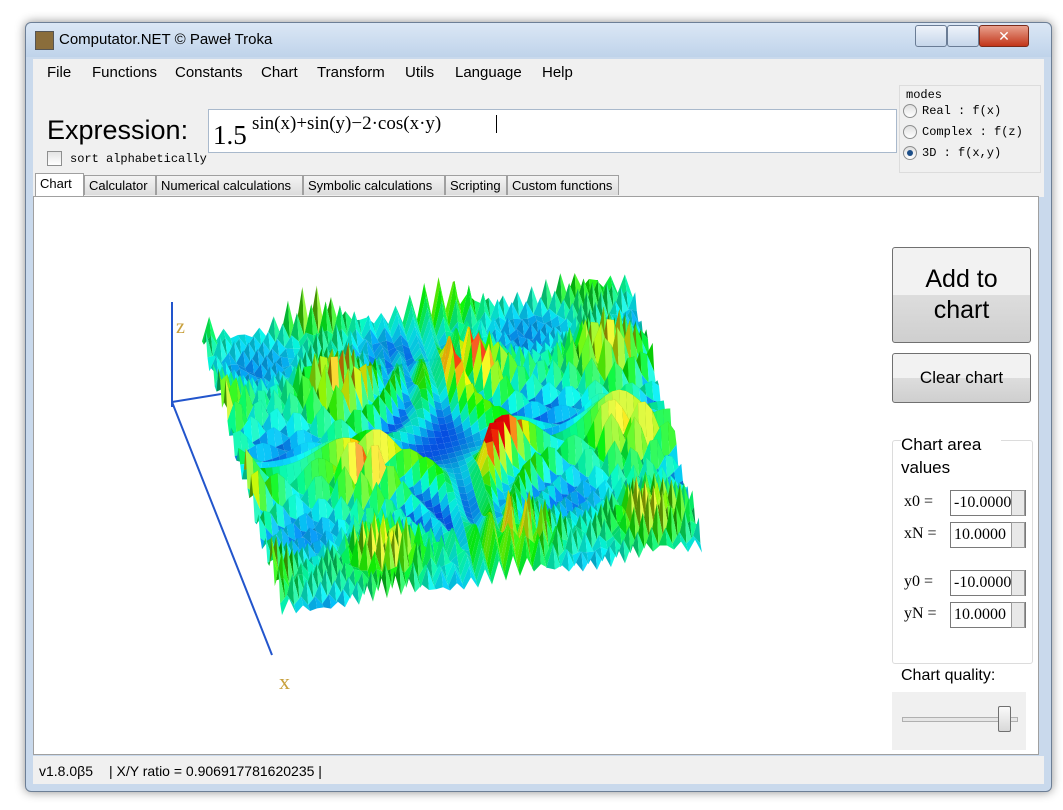 The width and height of the screenshot is (1063, 810). What do you see at coordinates (476, 185) in the screenshot?
I see `tab: Scripting` at bounding box center [476, 185].